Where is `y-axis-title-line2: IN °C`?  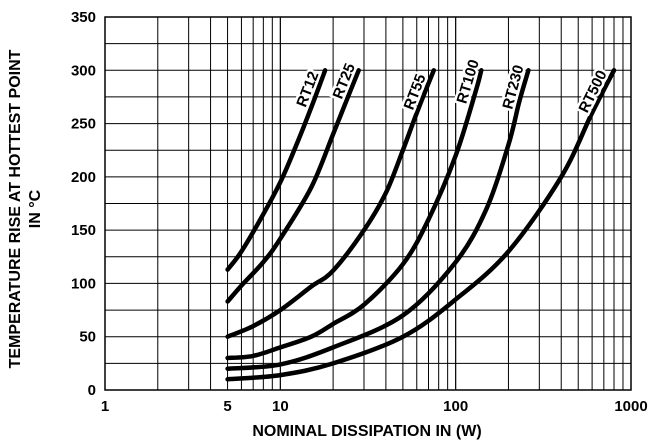 y-axis-title-line2: IN °C is located at coordinates (35, 208).